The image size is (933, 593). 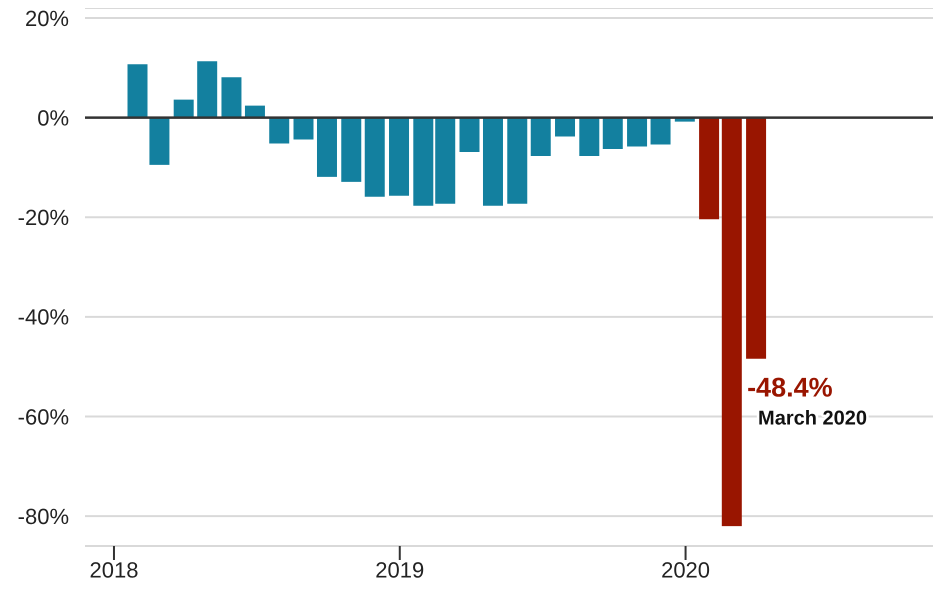 What do you see at coordinates (399, 570) in the screenshot?
I see `x-tick-label: 2019` at bounding box center [399, 570].